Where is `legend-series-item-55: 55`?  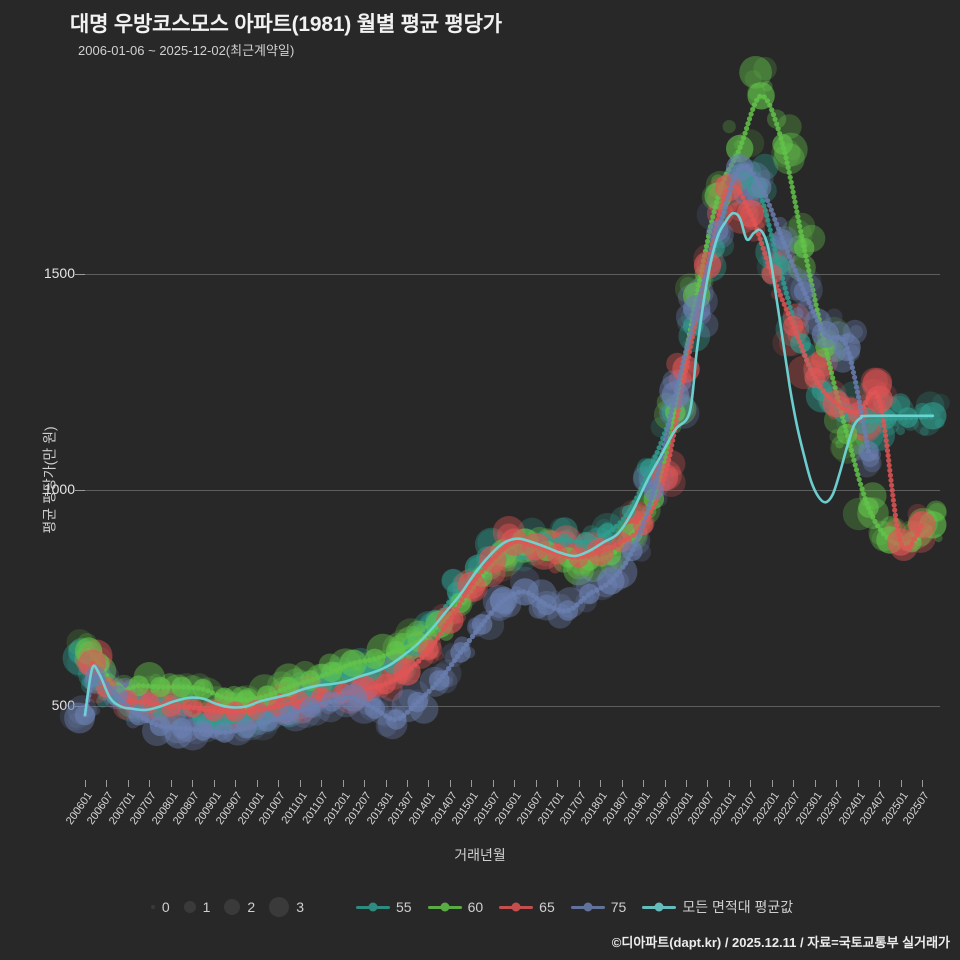
legend-series-item-55: 55 is located at coordinates (384, 907).